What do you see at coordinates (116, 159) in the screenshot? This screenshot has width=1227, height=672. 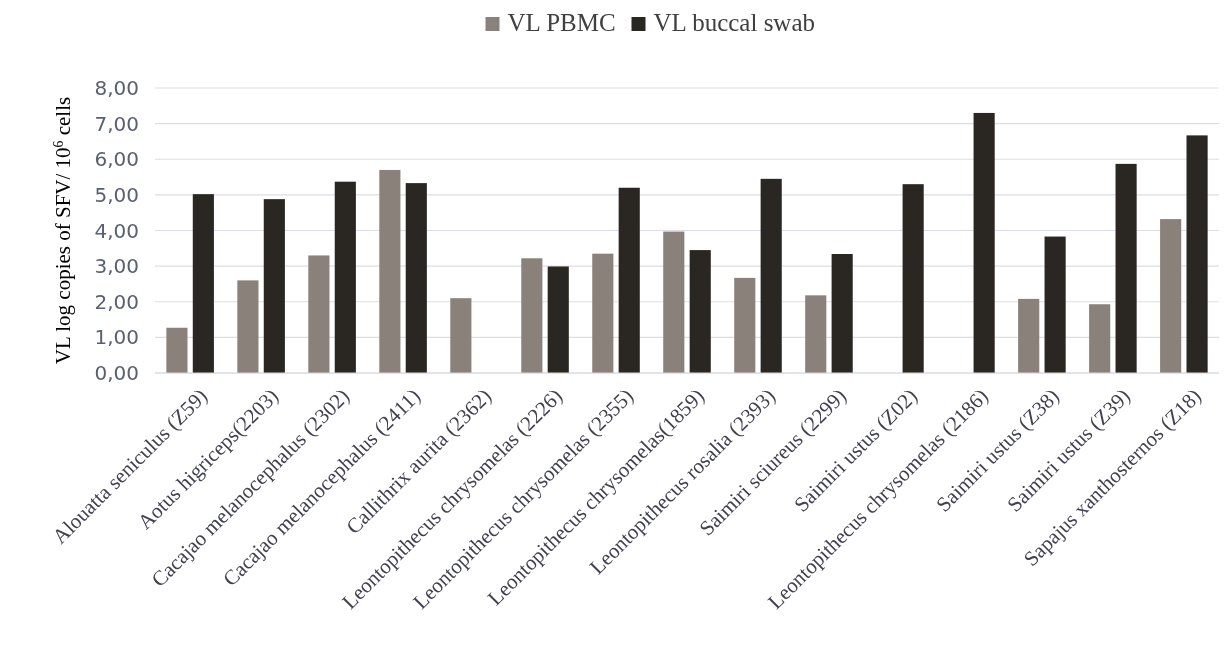 I see `y-tick-label: 6,00` at bounding box center [116, 159].